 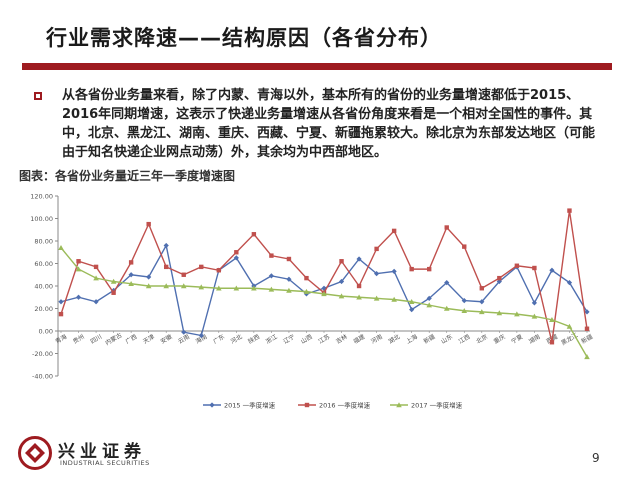 I want to click on x-tick-label: 山东, so click(x=447, y=339).